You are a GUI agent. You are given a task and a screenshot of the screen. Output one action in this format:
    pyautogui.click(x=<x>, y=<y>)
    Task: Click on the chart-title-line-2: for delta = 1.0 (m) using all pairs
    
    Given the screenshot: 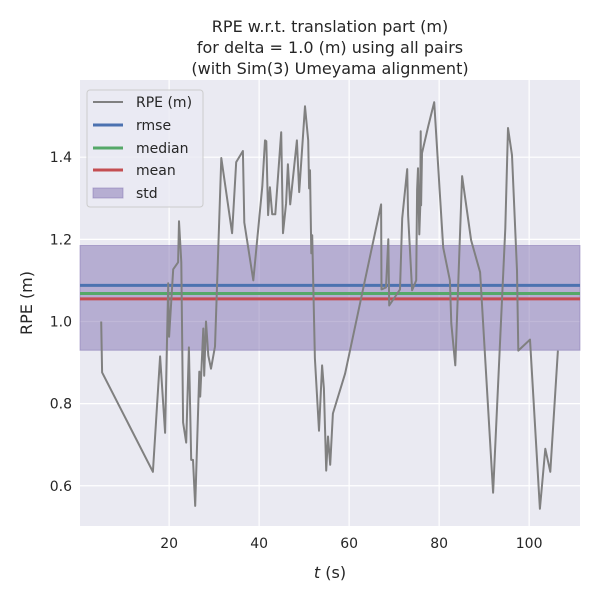 What is the action you would take?
    pyautogui.click(x=330, y=47)
    